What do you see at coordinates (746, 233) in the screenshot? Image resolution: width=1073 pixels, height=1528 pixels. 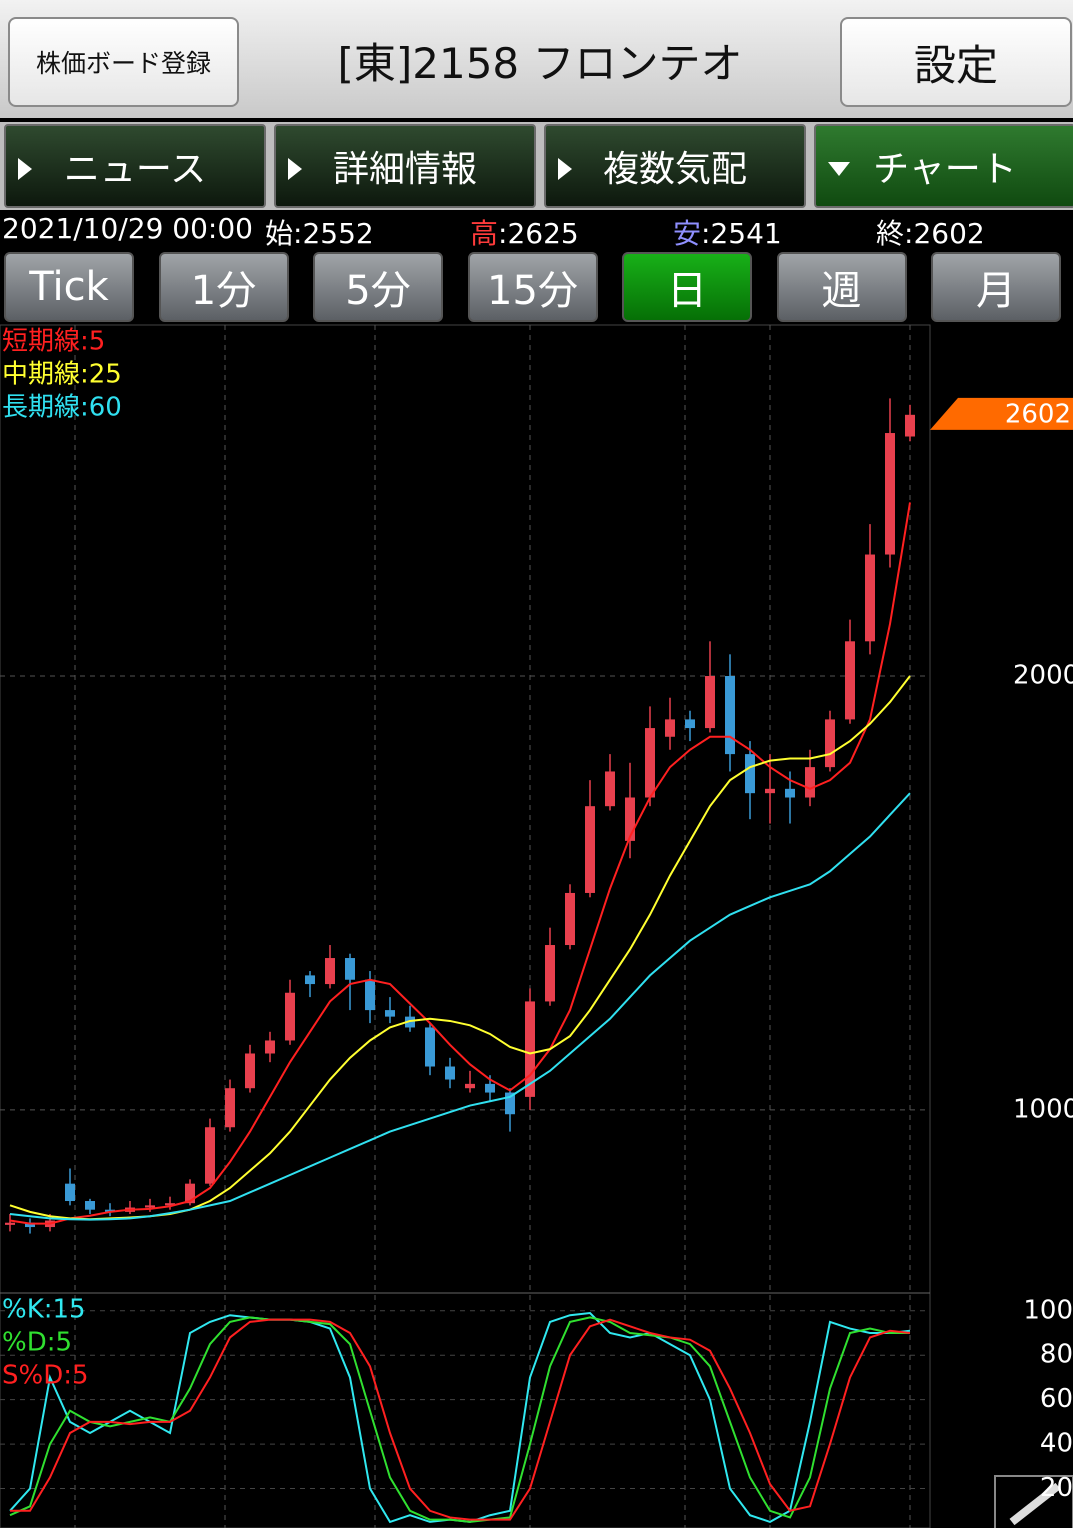 I see `info-value: 2541` at bounding box center [746, 233].